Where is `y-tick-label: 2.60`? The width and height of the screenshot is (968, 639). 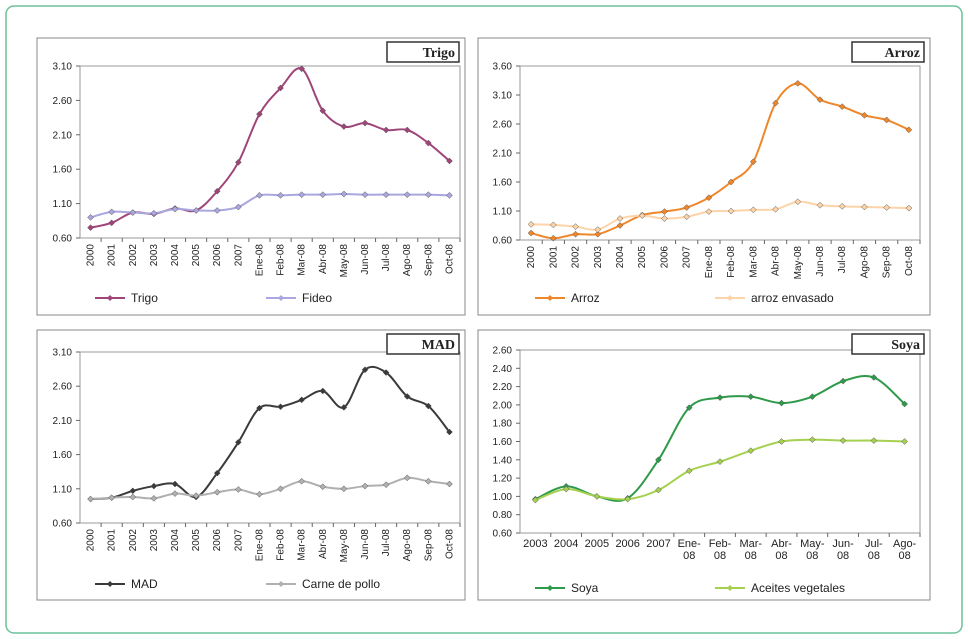
y-tick-label: 2.60 is located at coordinates (503, 125).